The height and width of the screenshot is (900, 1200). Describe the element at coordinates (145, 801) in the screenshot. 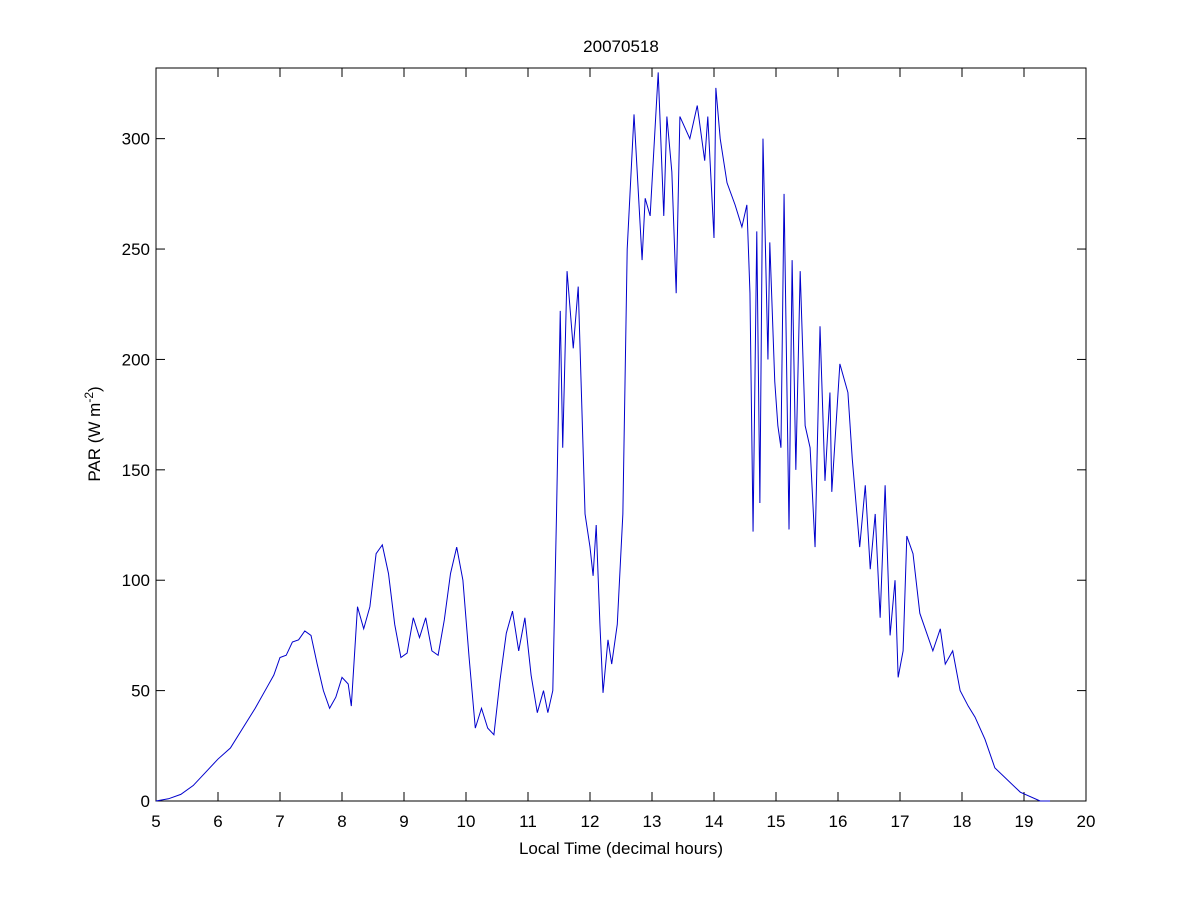

I see `y-tick-label: 0` at that location.